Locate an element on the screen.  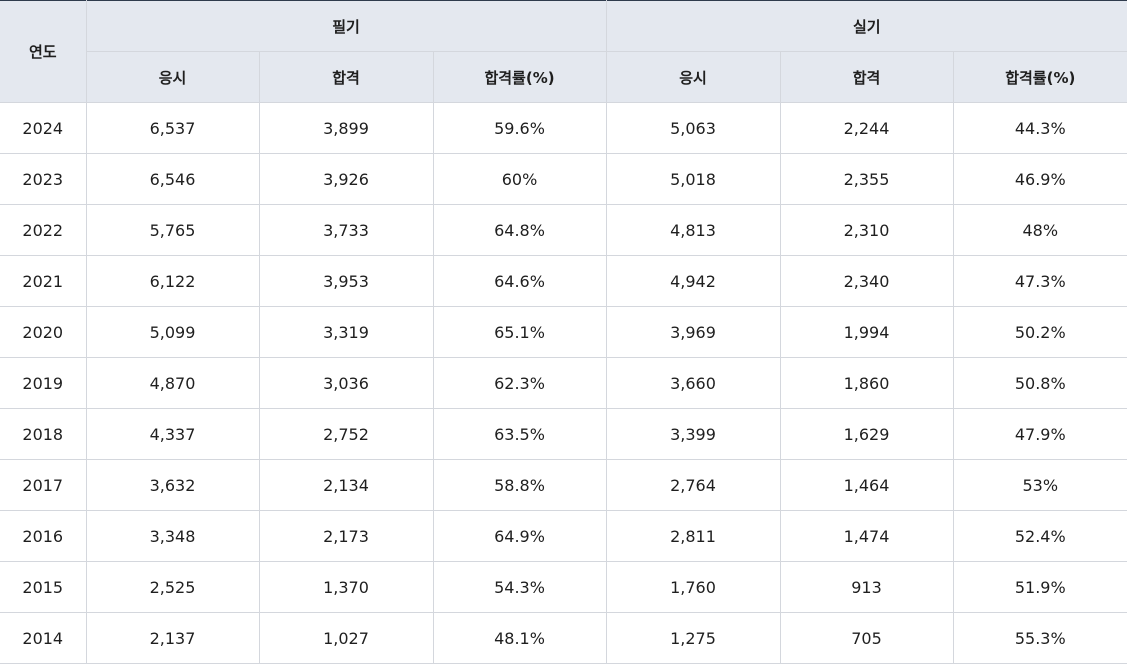
year-cell: 2018 is located at coordinates (43, 434).